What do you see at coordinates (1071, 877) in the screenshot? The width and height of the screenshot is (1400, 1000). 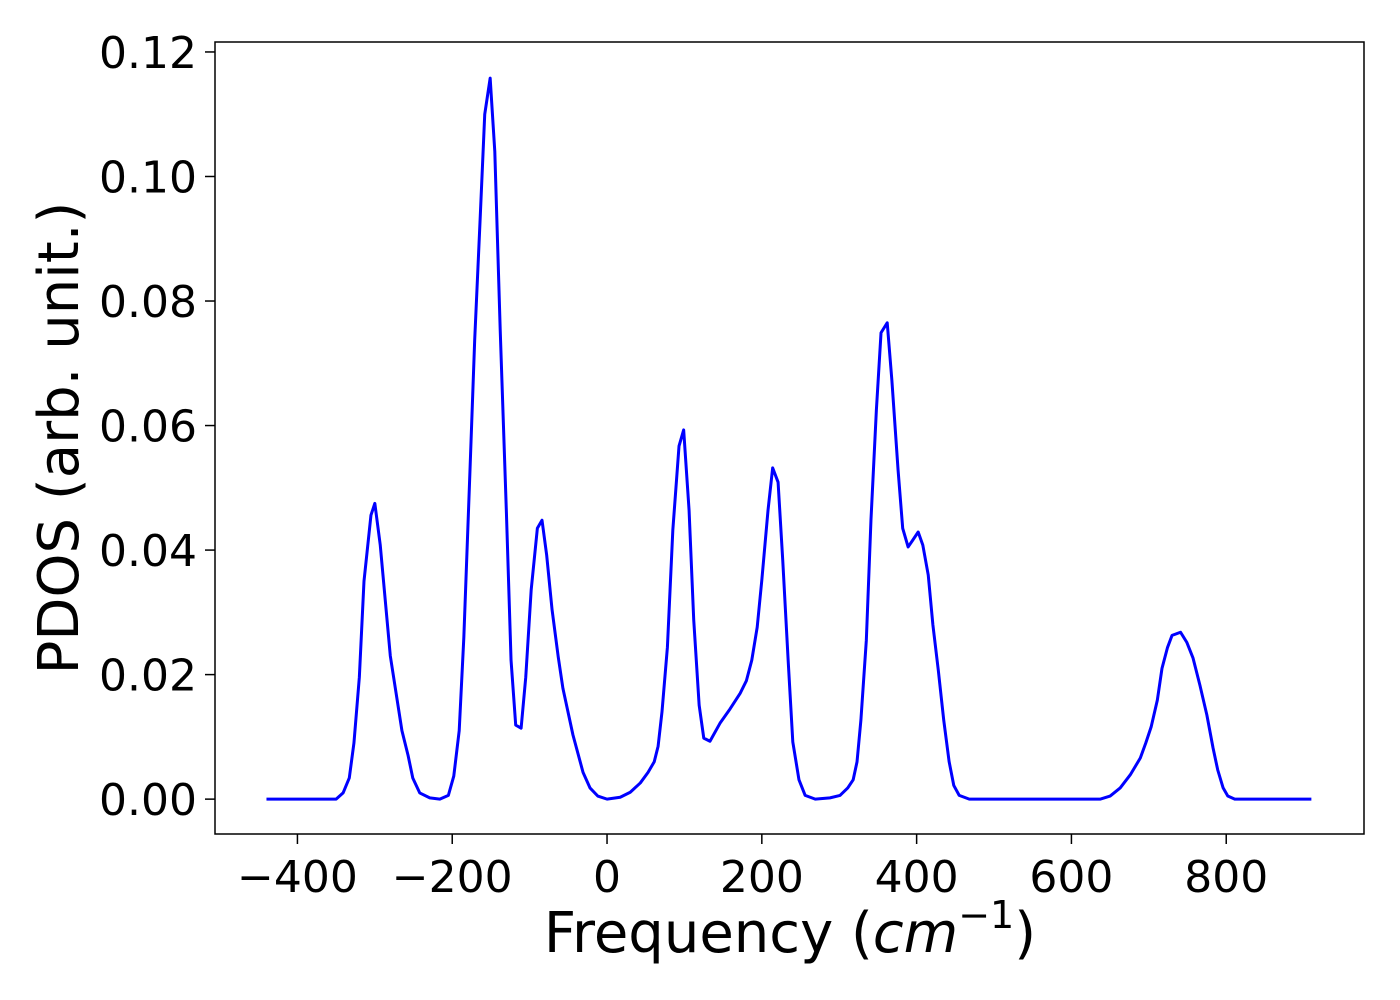 I see `x-tick-label: 600` at bounding box center [1071, 877].